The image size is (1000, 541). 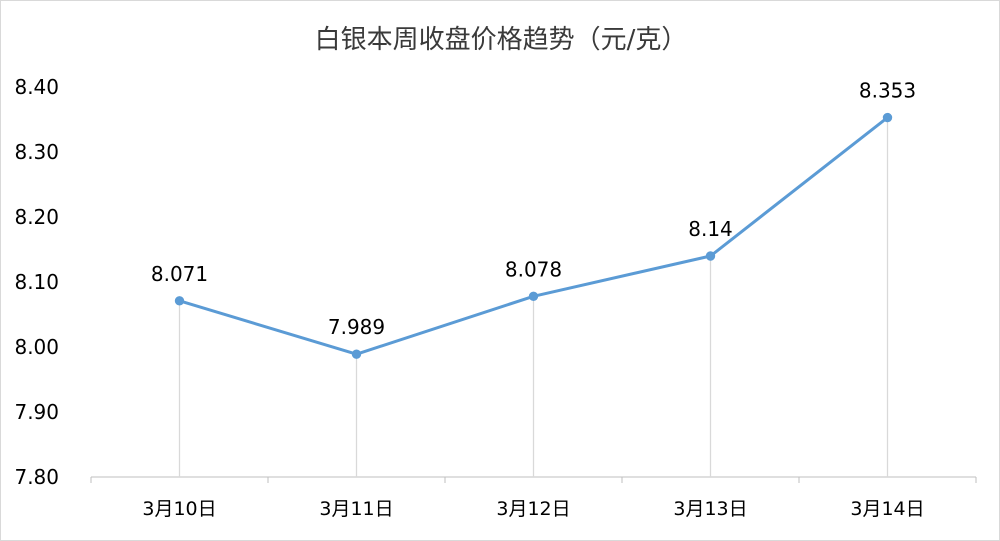 What do you see at coordinates (36, 412) in the screenshot?
I see `y-tick-label: 7.90` at bounding box center [36, 412].